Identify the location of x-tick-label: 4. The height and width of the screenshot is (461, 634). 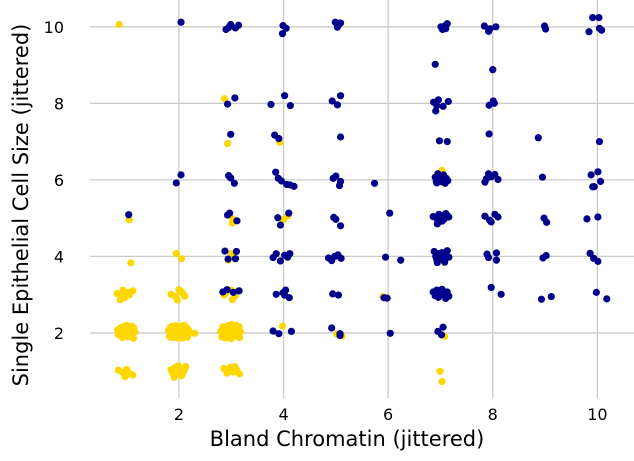
(283, 414).